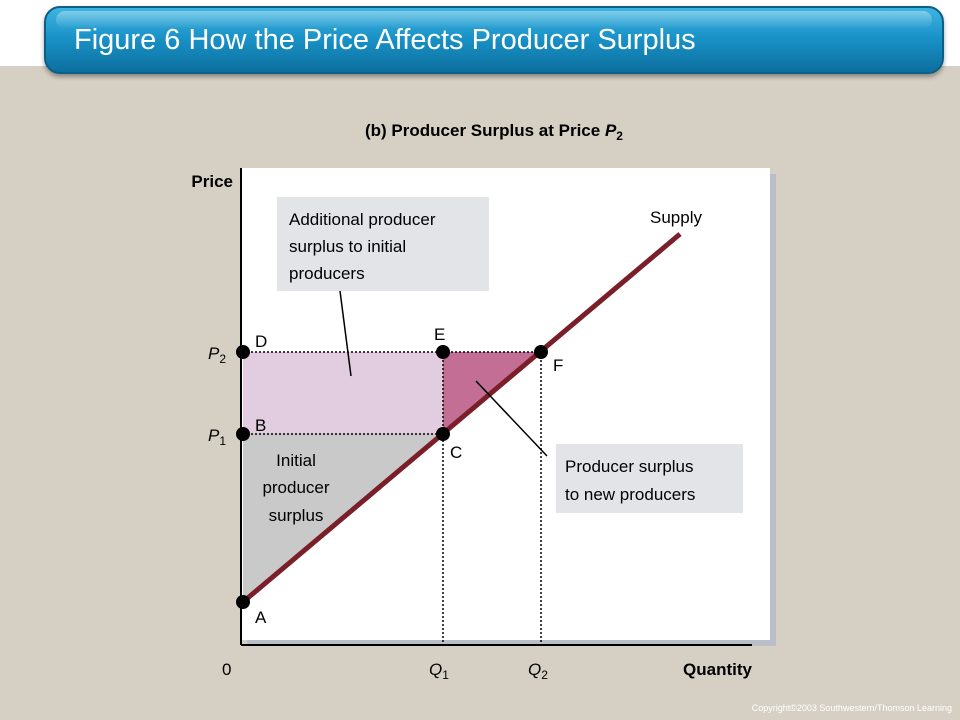  Describe the element at coordinates (343, 393) in the screenshot. I see `additional-surplus-area` at that location.